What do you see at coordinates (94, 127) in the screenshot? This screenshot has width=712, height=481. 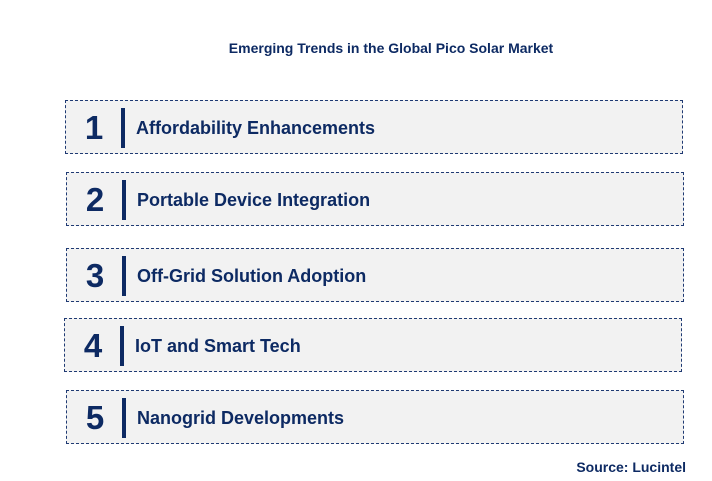 I see `item-number: 1` at bounding box center [94, 127].